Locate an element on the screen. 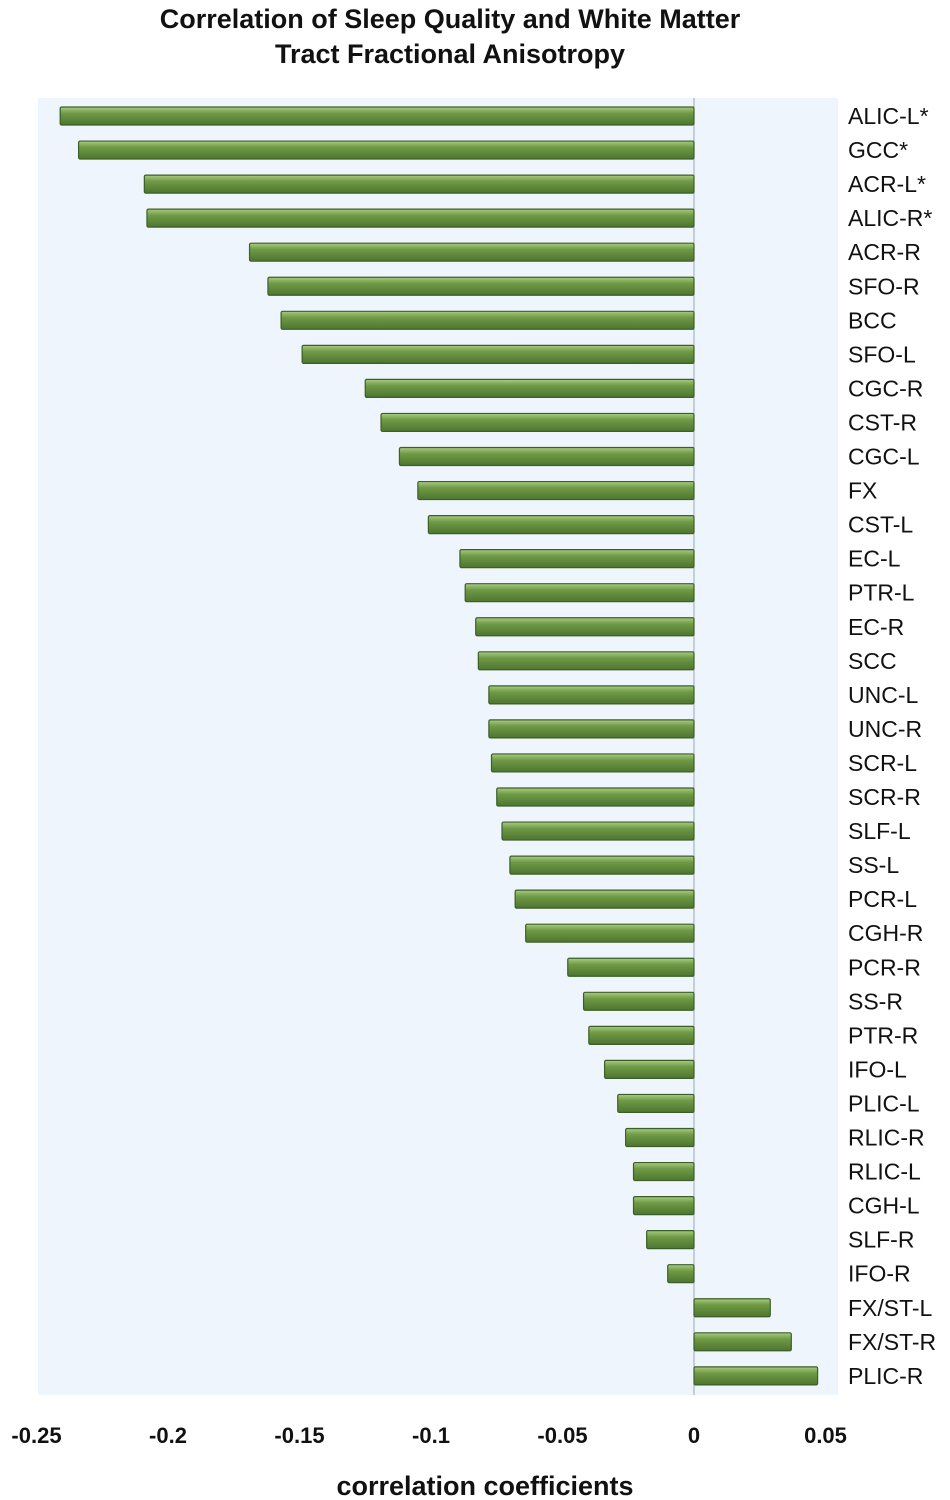  category-label: EC-R is located at coordinates (876, 627).